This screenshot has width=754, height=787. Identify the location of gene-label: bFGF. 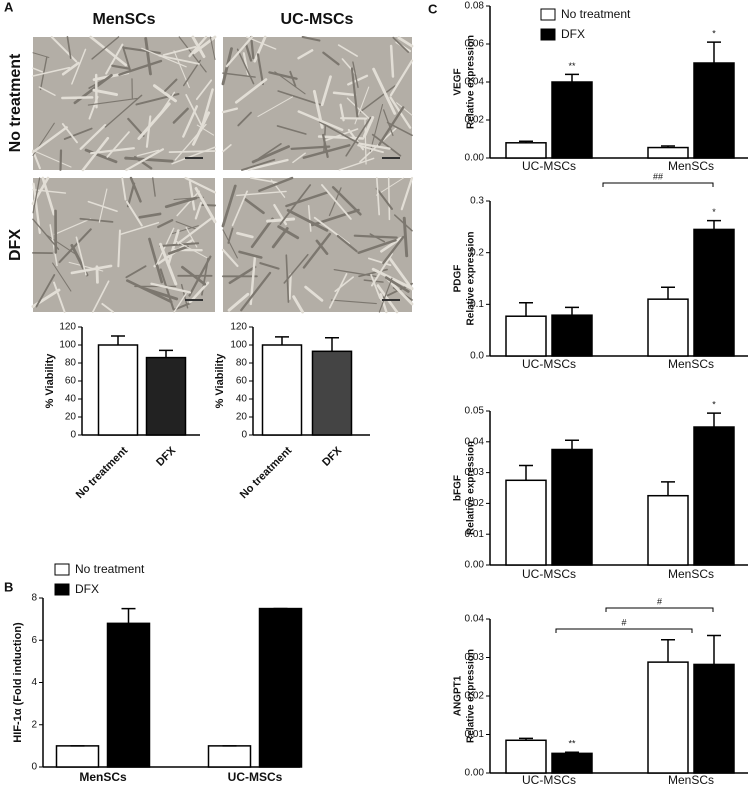
(458, 488).